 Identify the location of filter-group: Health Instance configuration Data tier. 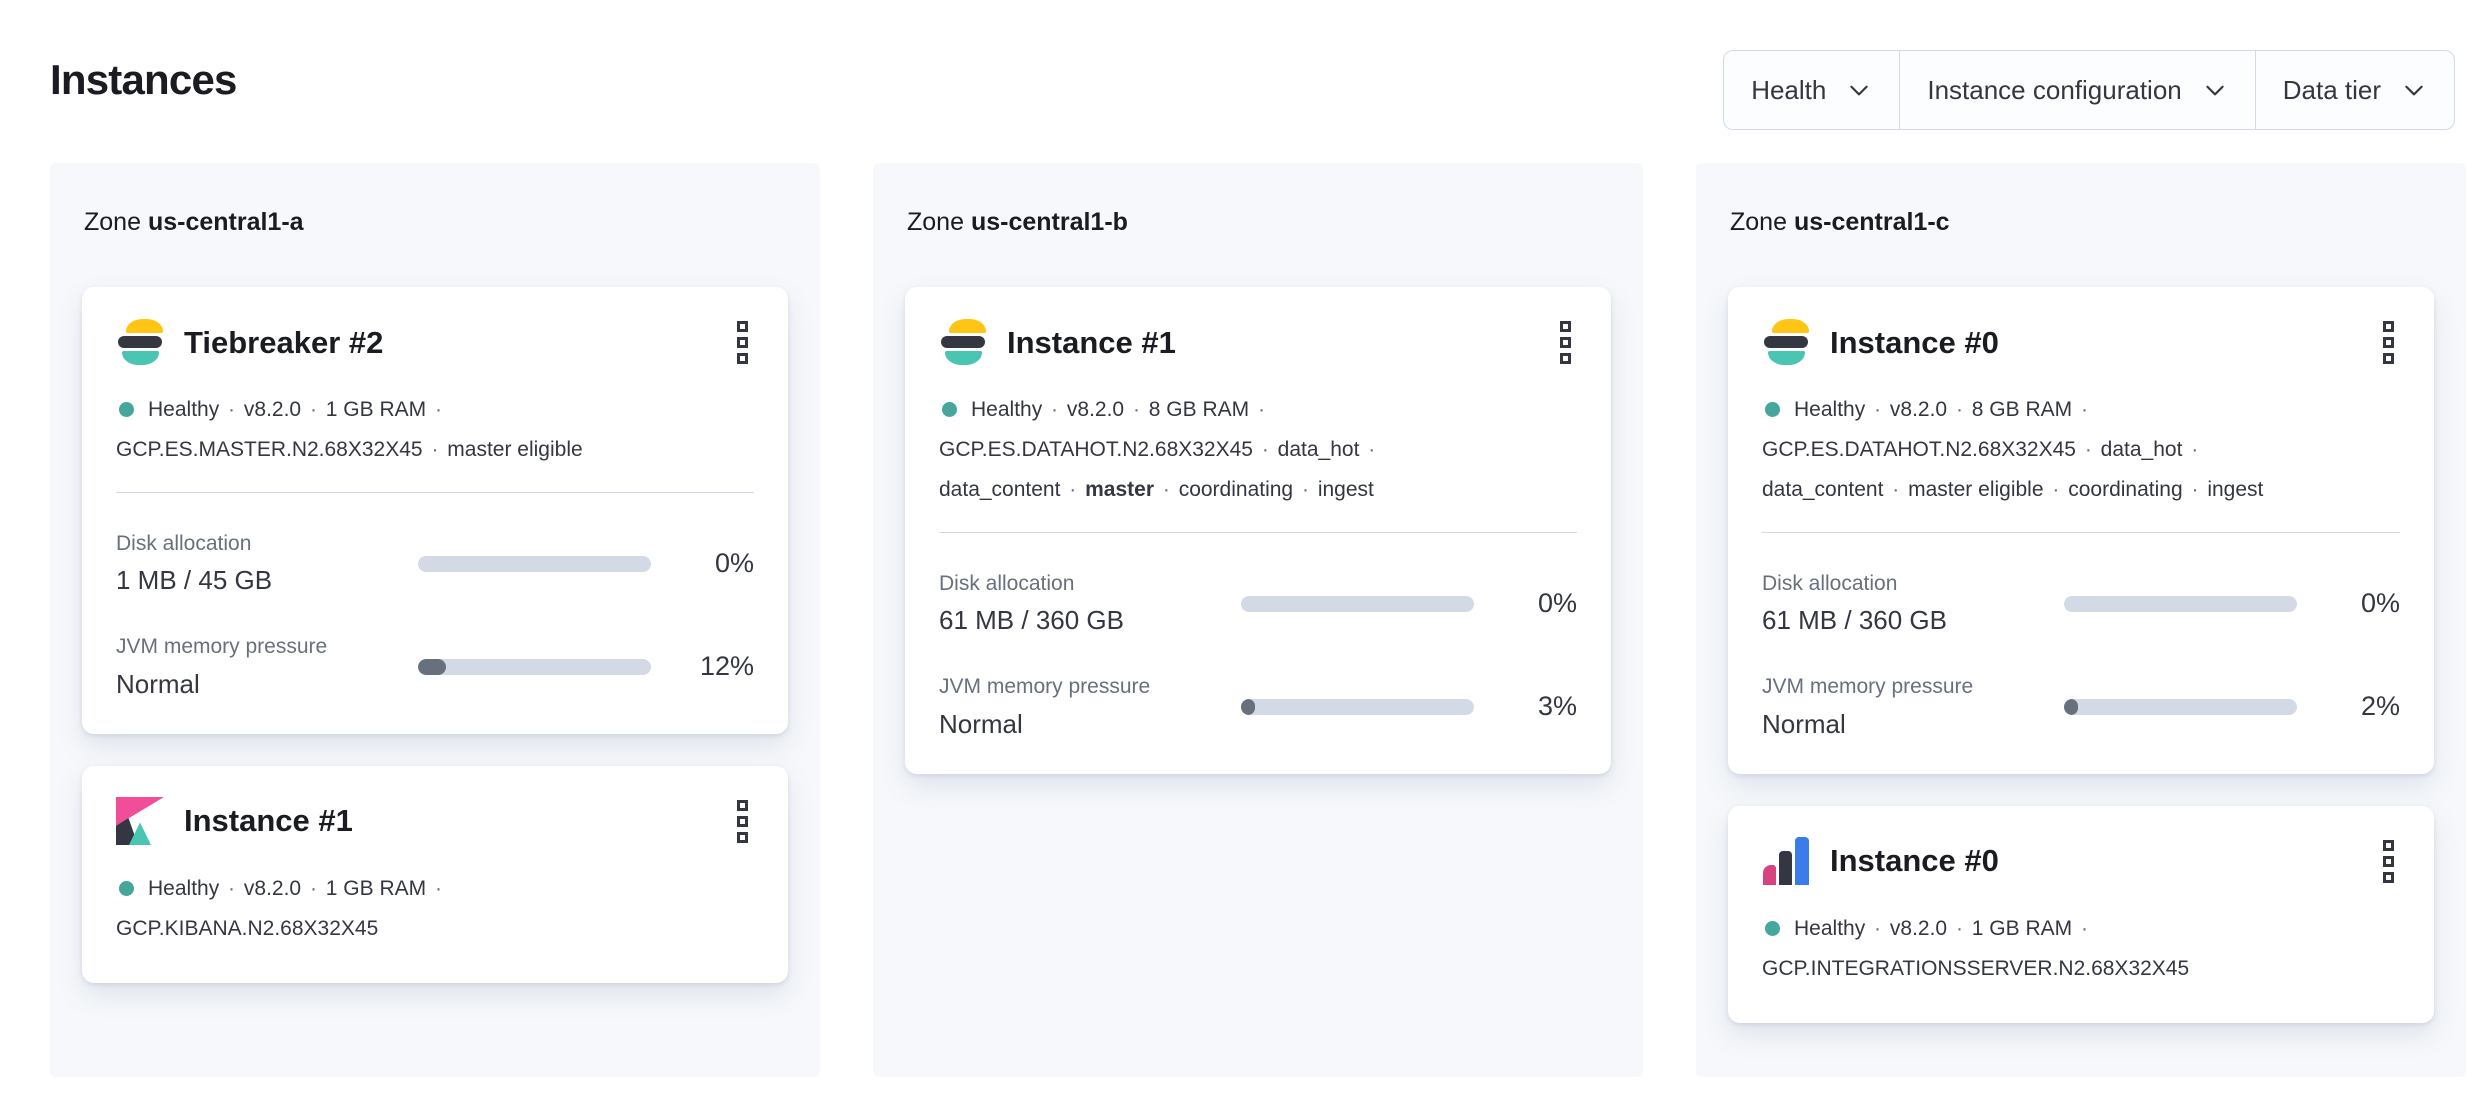
(2089, 90).